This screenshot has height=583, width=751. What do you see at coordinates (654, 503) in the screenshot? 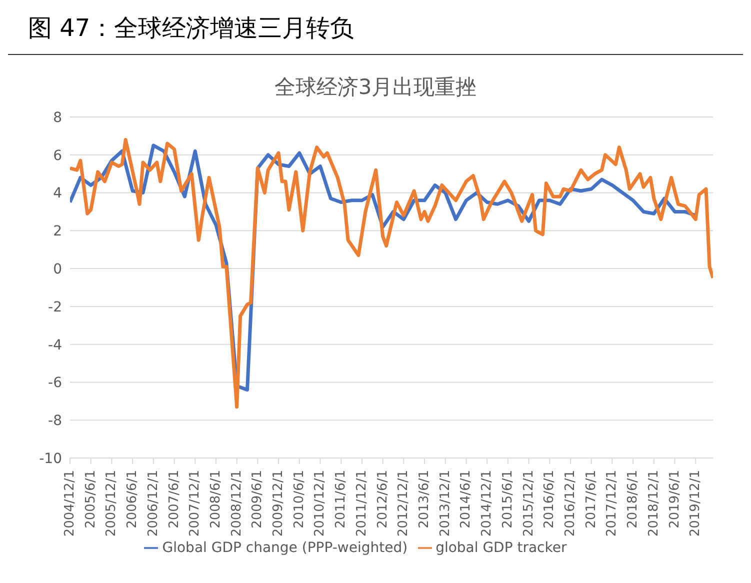
I see `x-tick-label: 2018/12/1` at bounding box center [654, 503].